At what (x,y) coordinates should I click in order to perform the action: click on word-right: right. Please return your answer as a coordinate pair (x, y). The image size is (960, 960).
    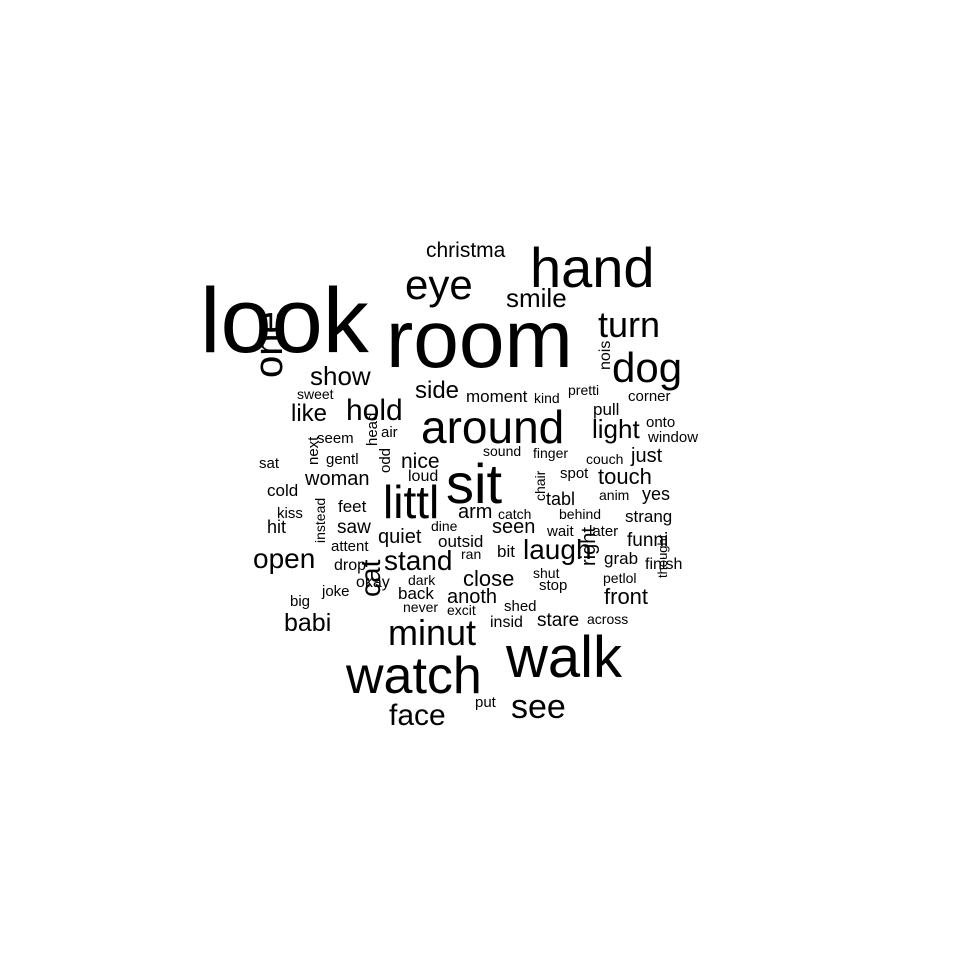
    Looking at the image, I should click on (589, 546).